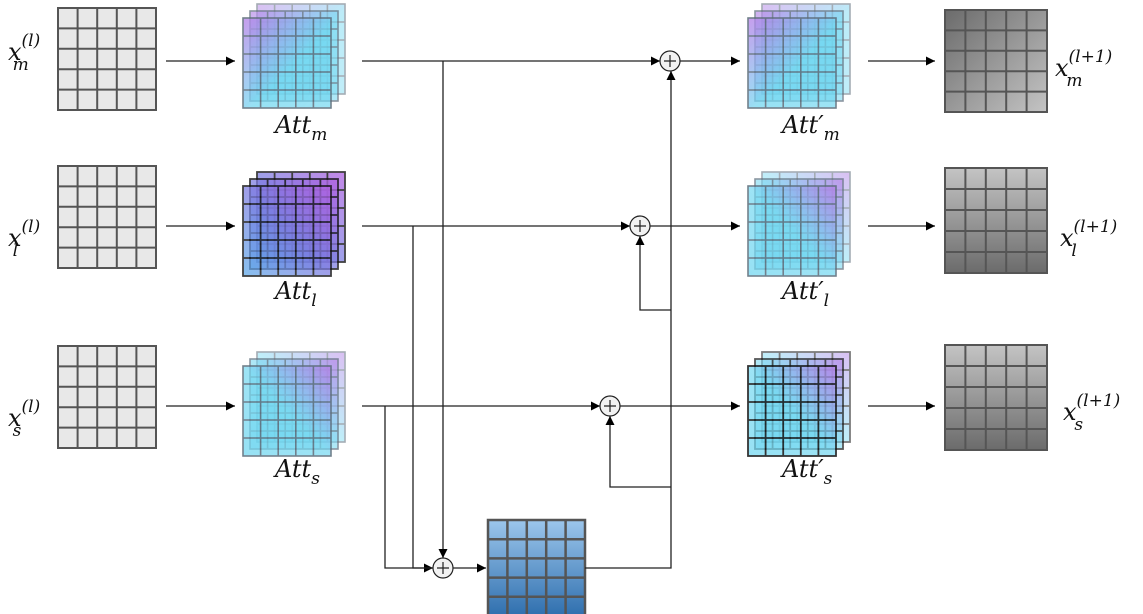 The width and height of the screenshot is (1143, 614). I want to click on output-grid-m, so click(996, 61).